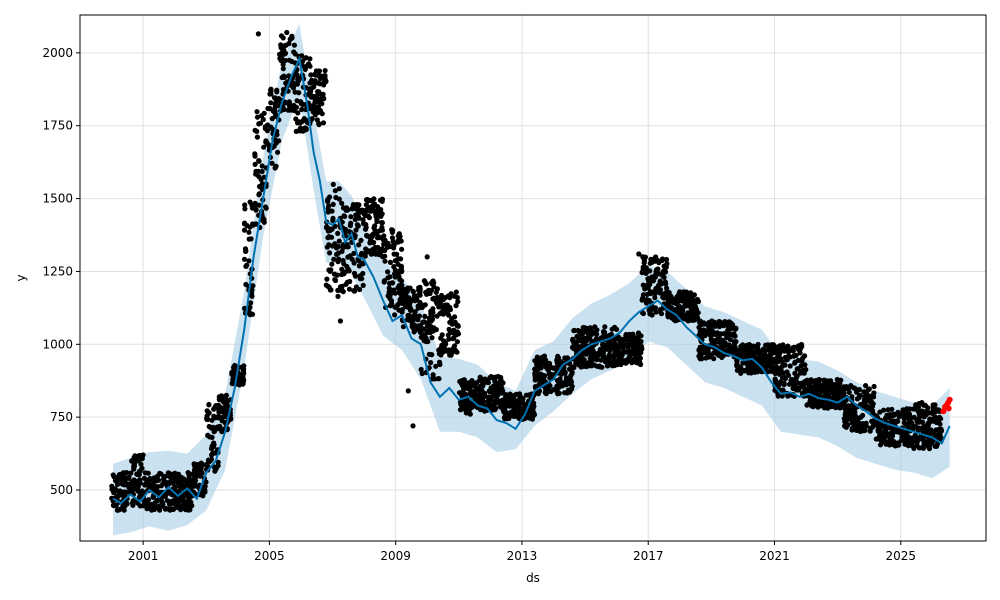  Describe the element at coordinates (533, 578) in the screenshot. I see `x-axis-label: ds` at that location.